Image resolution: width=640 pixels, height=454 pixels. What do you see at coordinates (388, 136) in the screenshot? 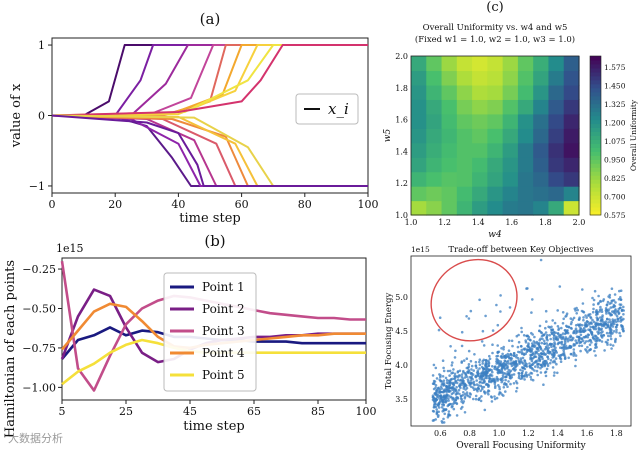
I see `y-axis-label-c: w5` at bounding box center [388, 136].